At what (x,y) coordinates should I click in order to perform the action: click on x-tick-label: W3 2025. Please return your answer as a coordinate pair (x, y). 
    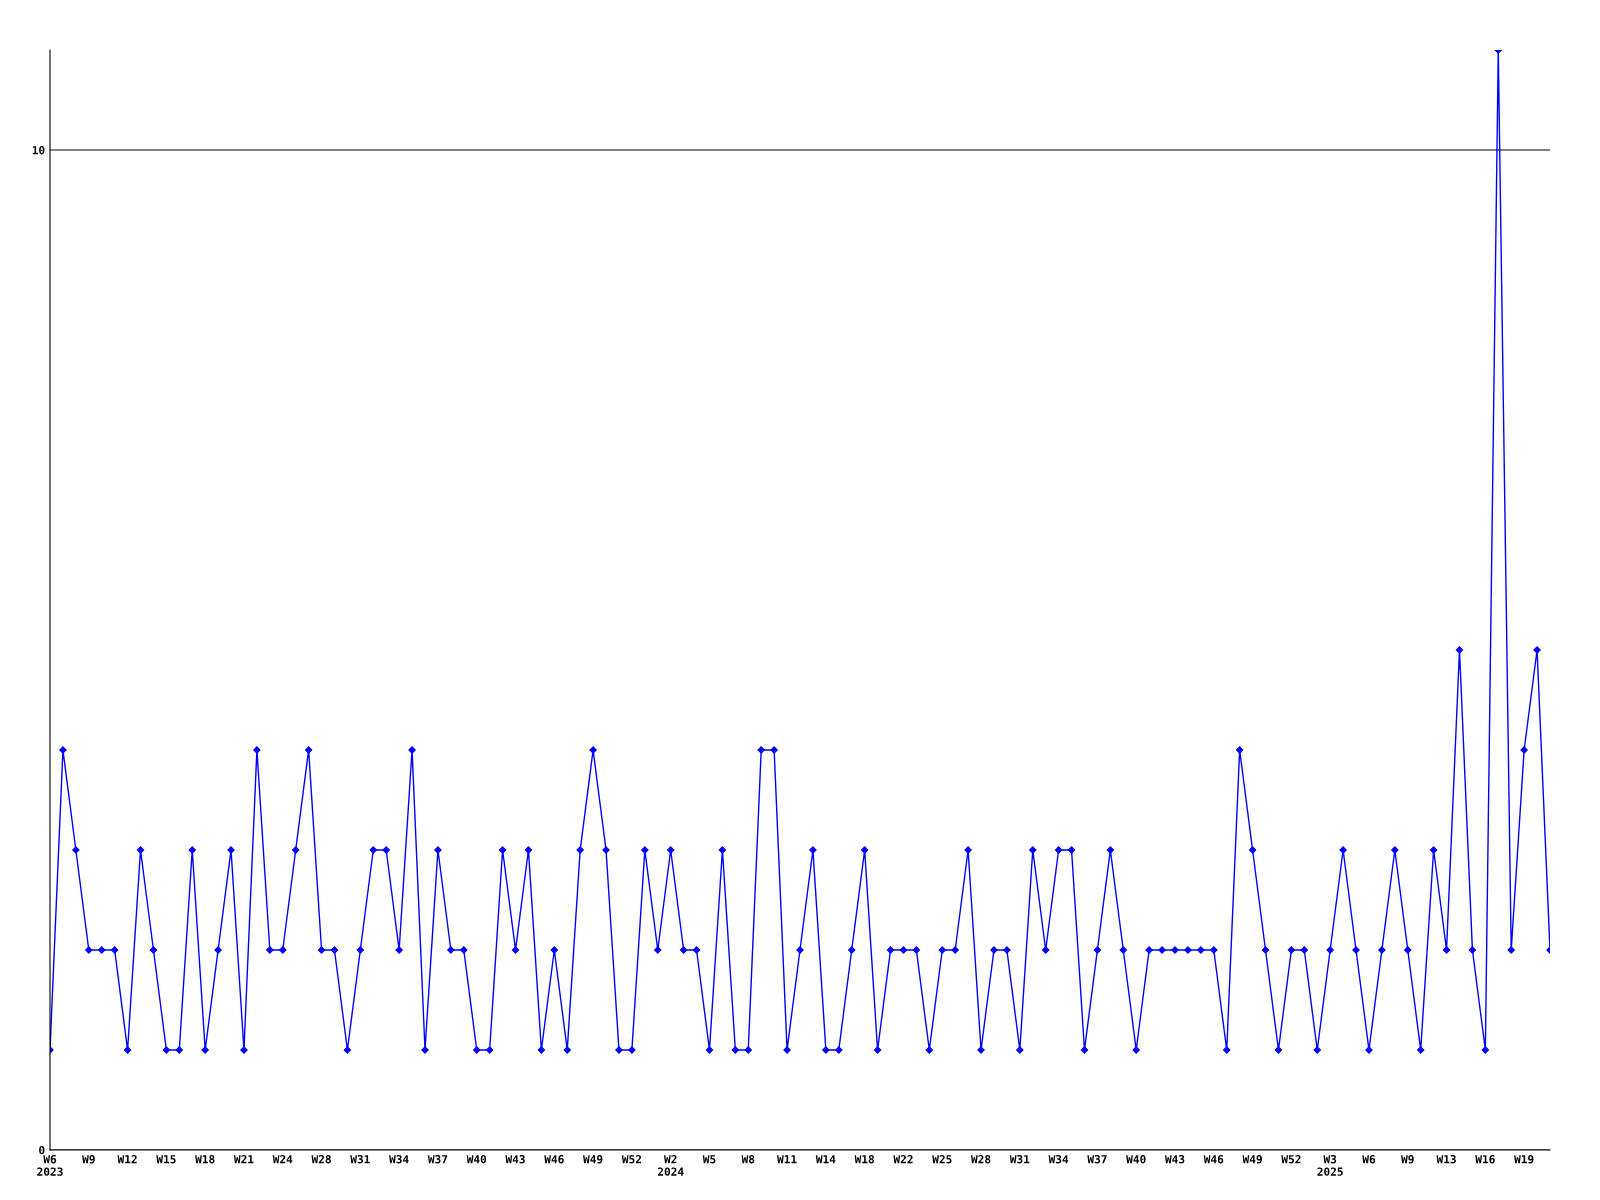
    Looking at the image, I should click on (1330, 1165).